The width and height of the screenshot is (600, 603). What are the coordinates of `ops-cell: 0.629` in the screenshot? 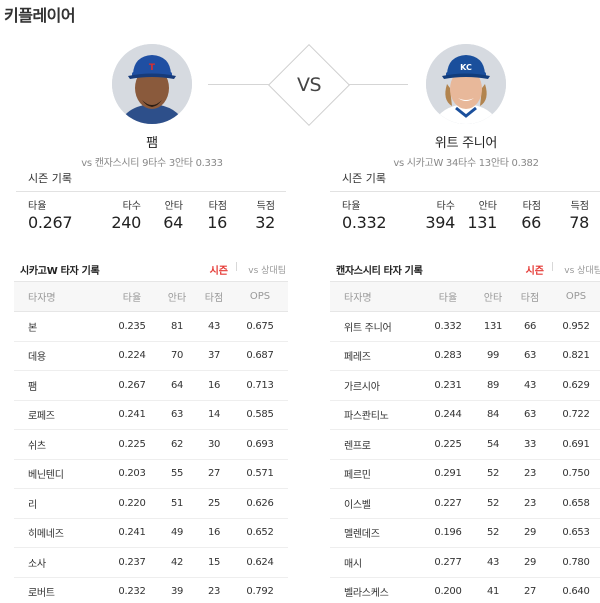 It's located at (574, 385).